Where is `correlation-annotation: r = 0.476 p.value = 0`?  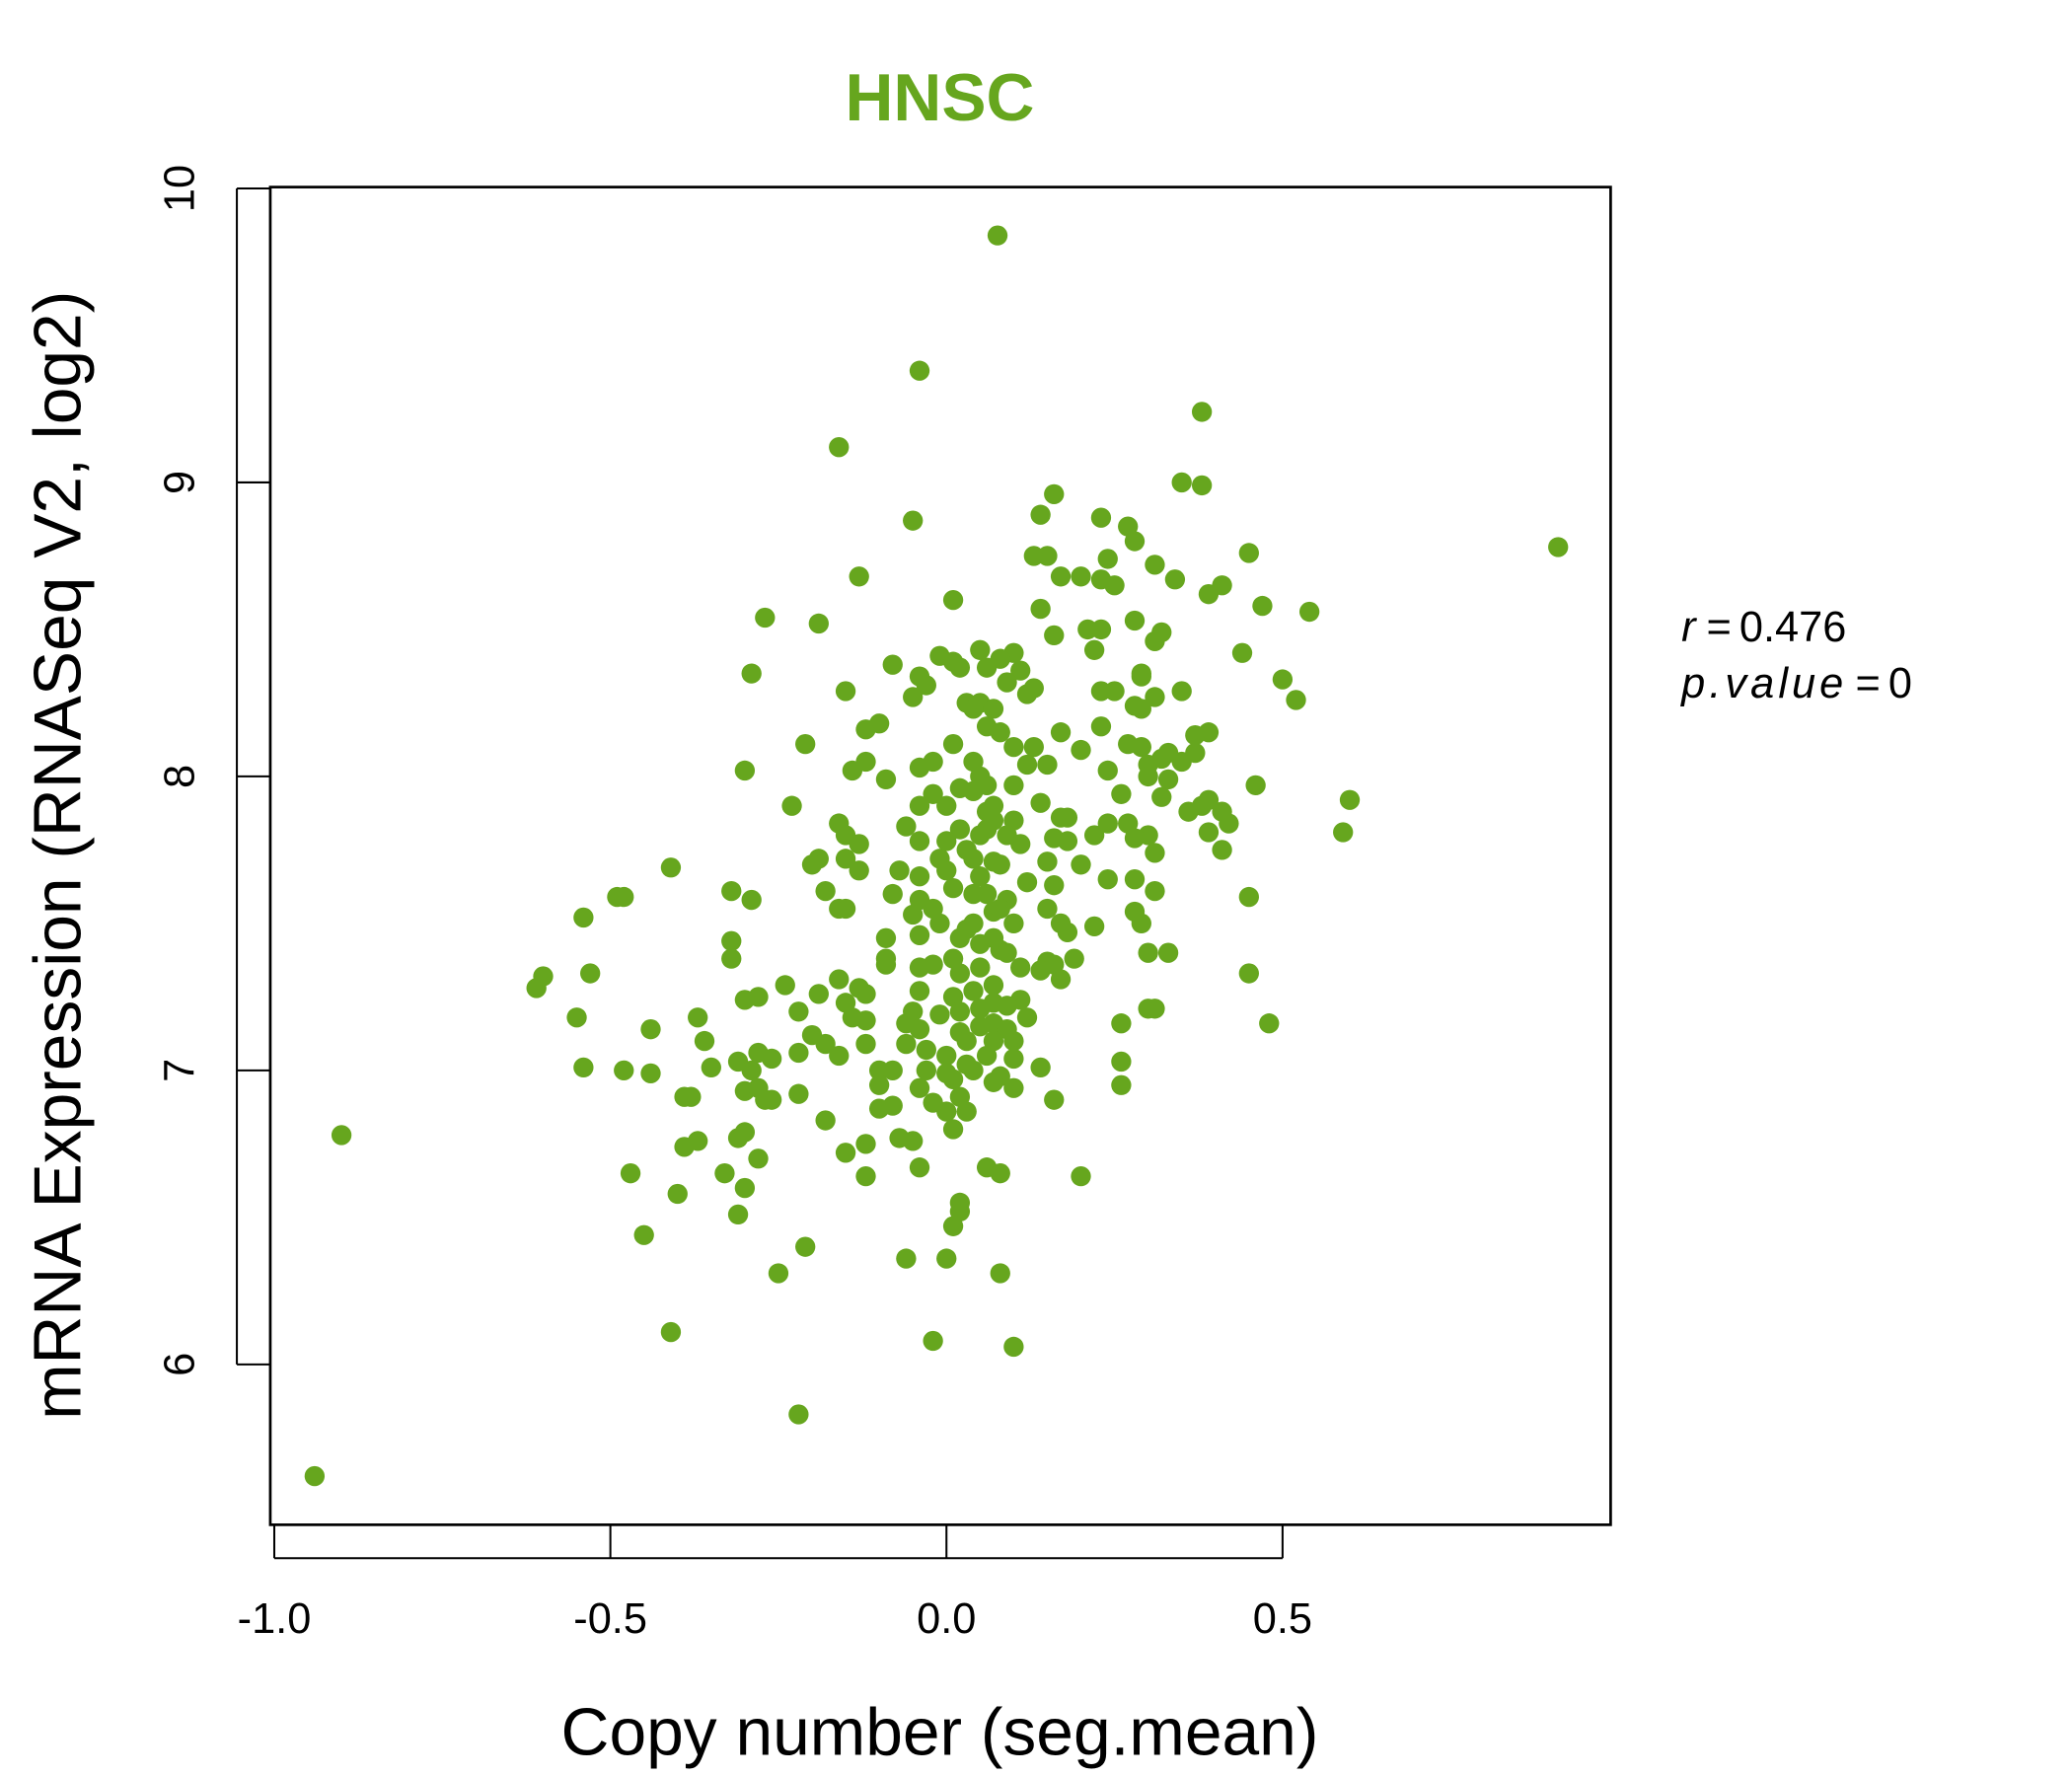
correlation-annotation: r = 0.476 p.value = 0 is located at coordinates (1796, 655).